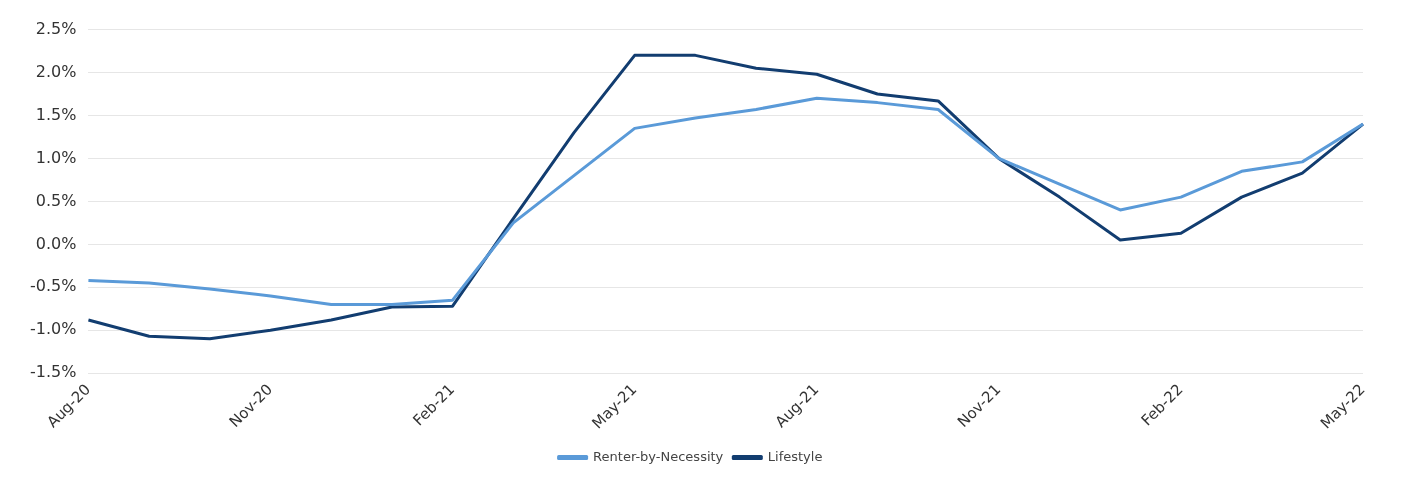 The height and width of the screenshot is (492, 1411). I want to click on legend-label: Lifestyle, so click(795, 456).